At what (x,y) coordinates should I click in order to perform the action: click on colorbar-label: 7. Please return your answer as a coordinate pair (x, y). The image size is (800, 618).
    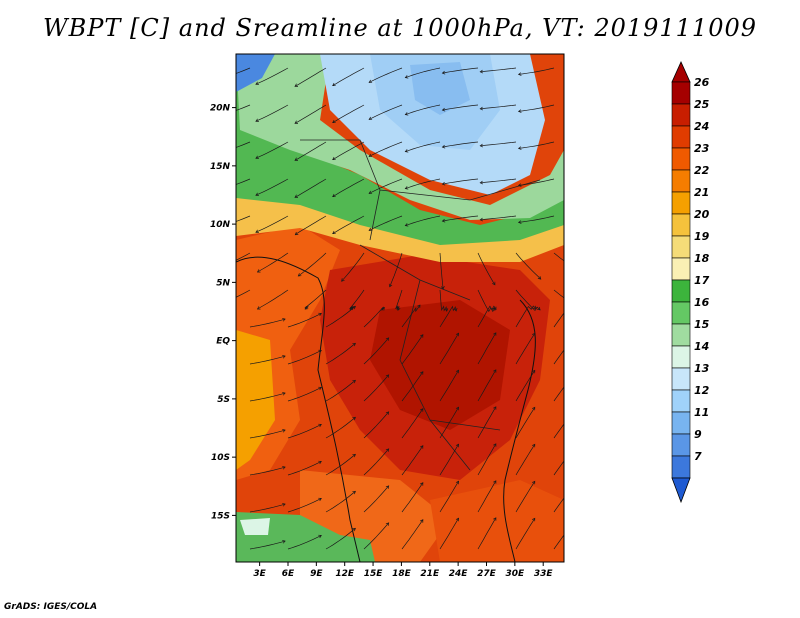
    Looking at the image, I should click on (698, 456).